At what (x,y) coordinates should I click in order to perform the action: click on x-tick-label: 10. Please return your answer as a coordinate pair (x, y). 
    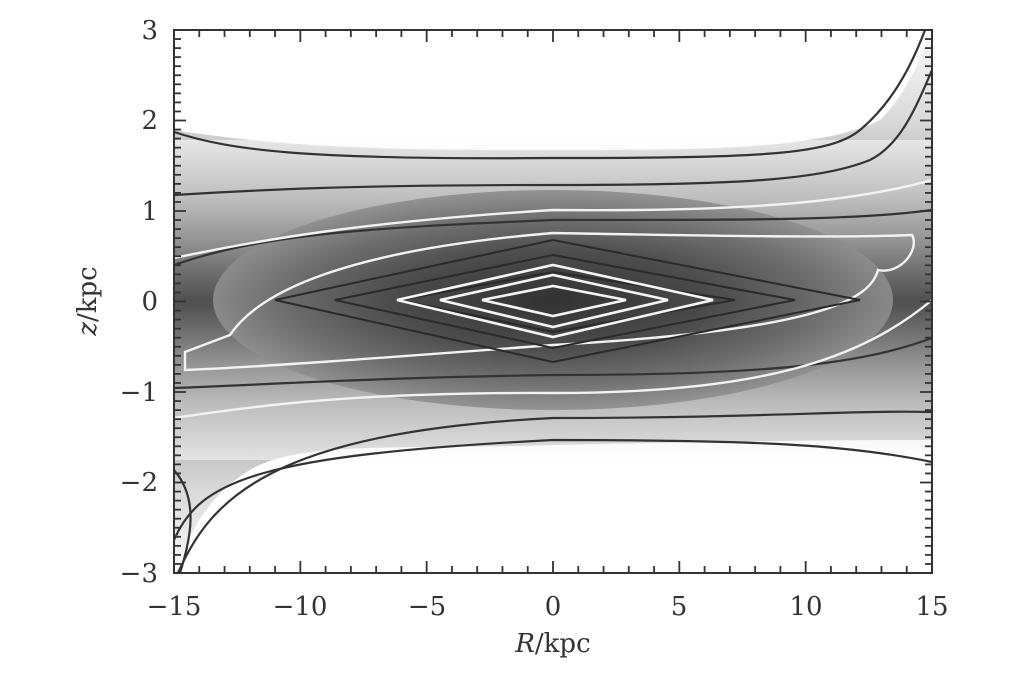
    Looking at the image, I should click on (805, 607).